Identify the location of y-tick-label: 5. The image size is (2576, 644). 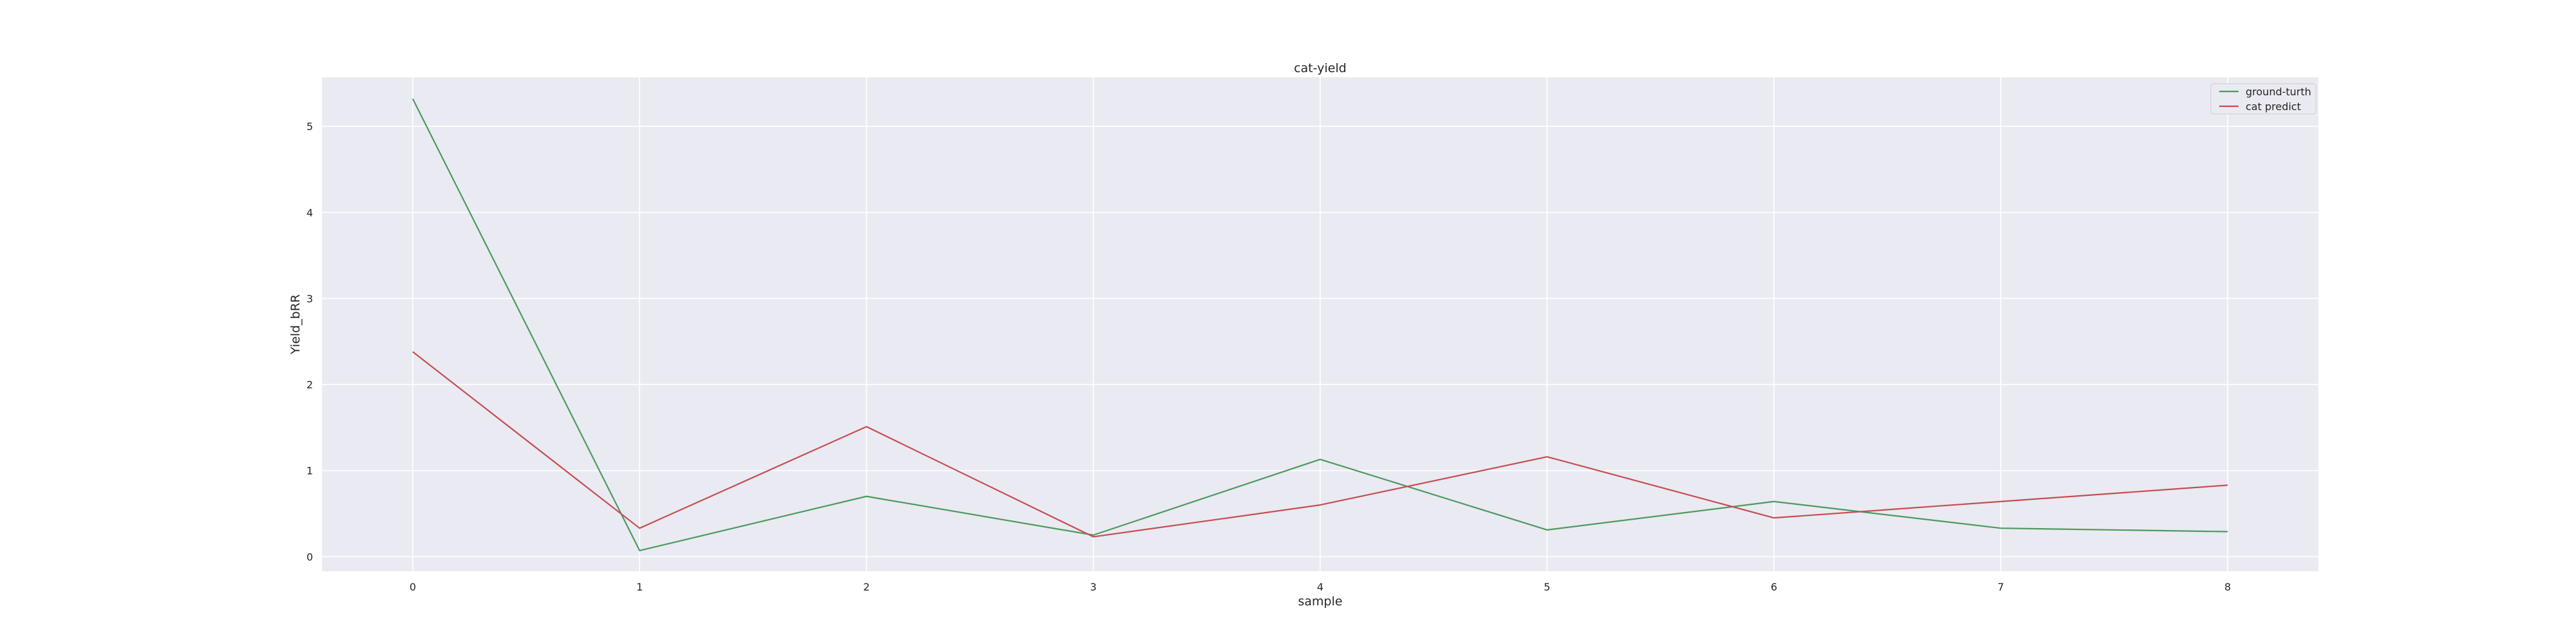
(310, 127).